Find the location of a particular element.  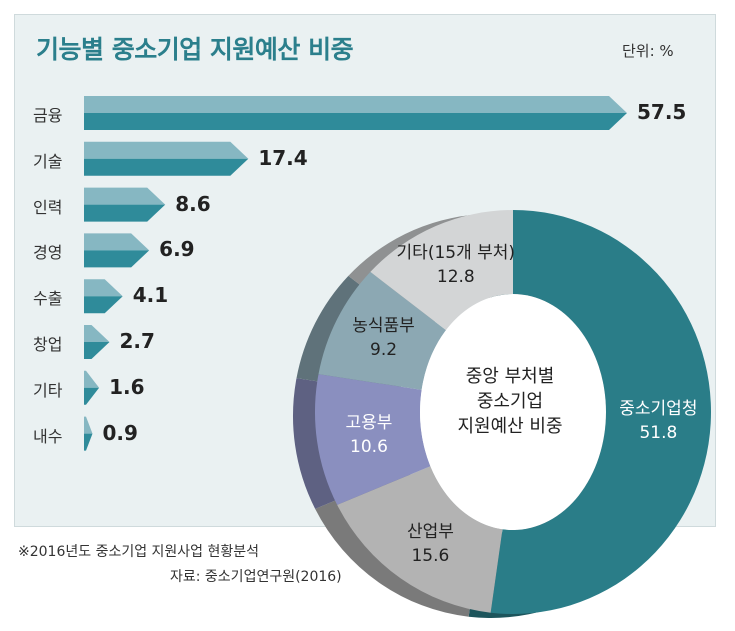

bar-category-label: 인력 is located at coordinates (48, 207).